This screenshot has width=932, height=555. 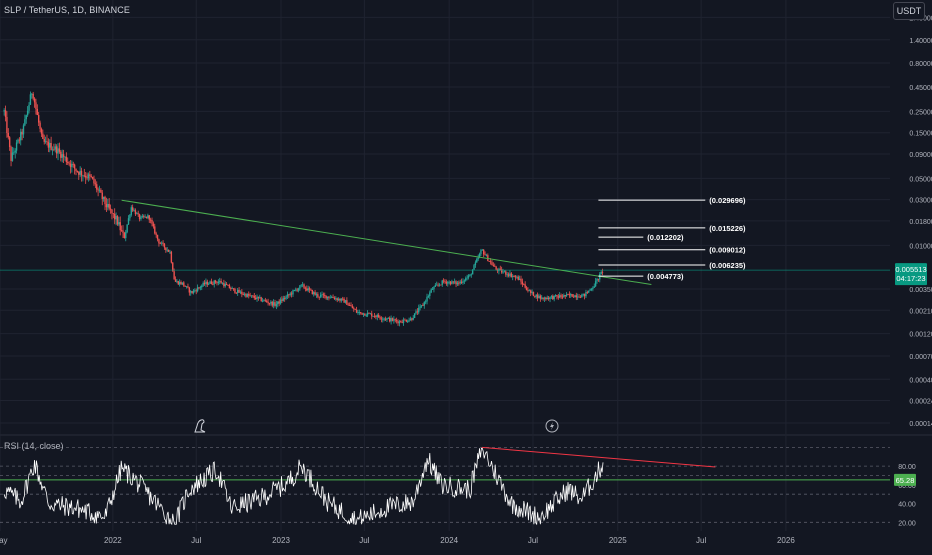 What do you see at coordinates (920, 134) in the screenshot?
I see `y-tick-label: 0.150000` at bounding box center [920, 134].